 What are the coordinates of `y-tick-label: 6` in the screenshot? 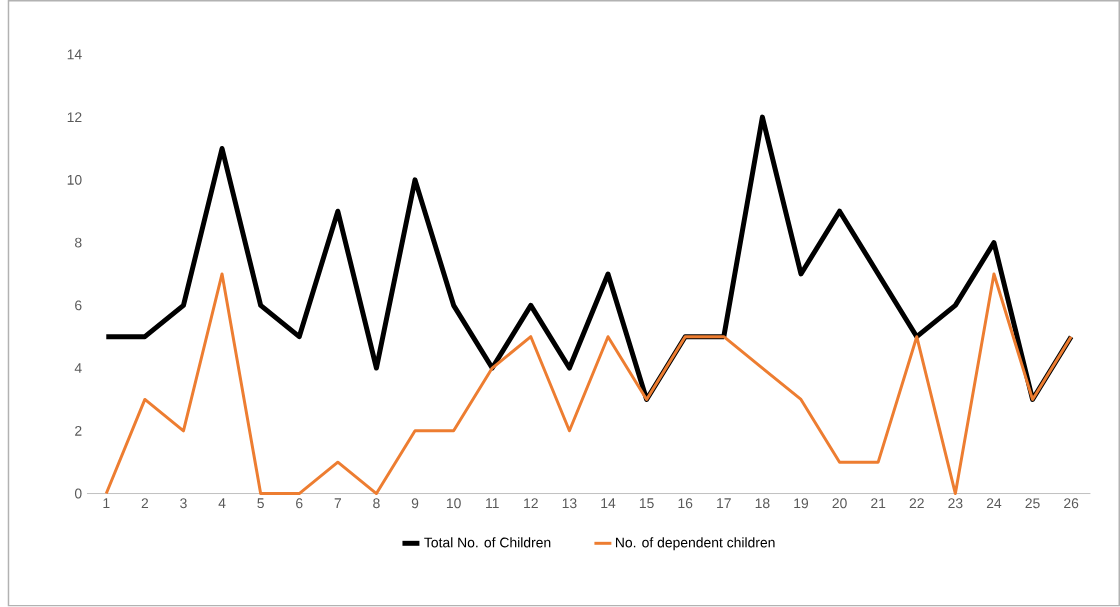 It's located at (78, 305).